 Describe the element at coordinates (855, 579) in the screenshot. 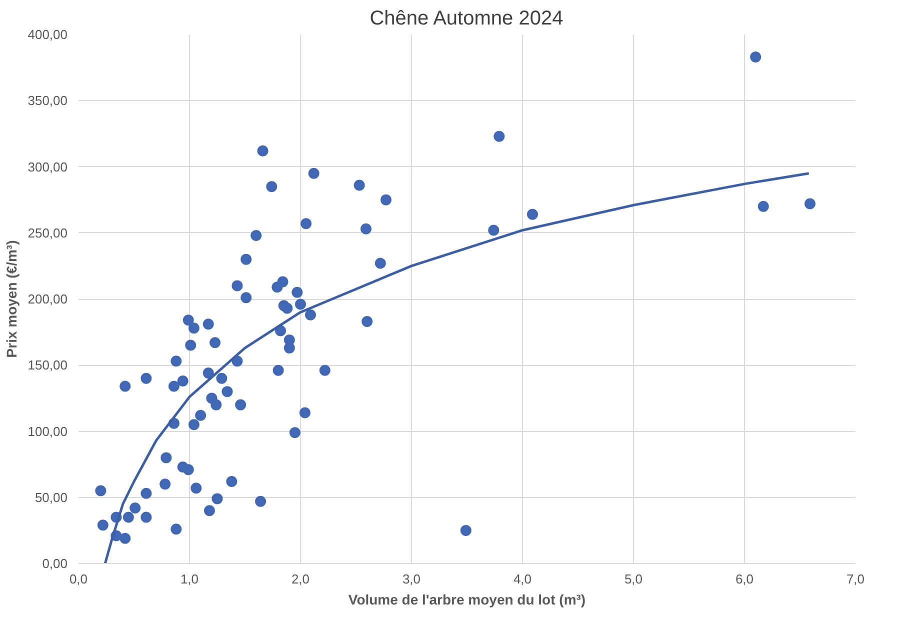

I see `x-tick-label: 7,0` at that location.